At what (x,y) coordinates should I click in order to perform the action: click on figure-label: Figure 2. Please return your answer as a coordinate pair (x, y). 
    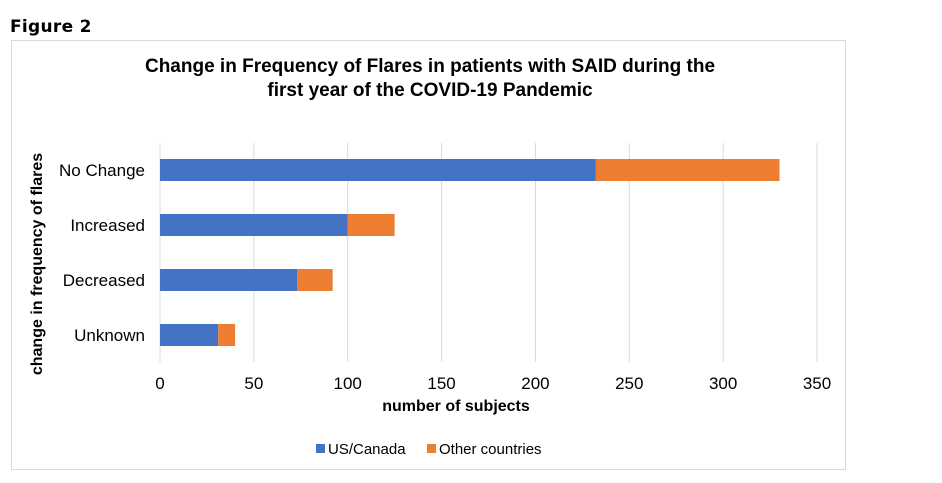
    Looking at the image, I should click on (51, 27).